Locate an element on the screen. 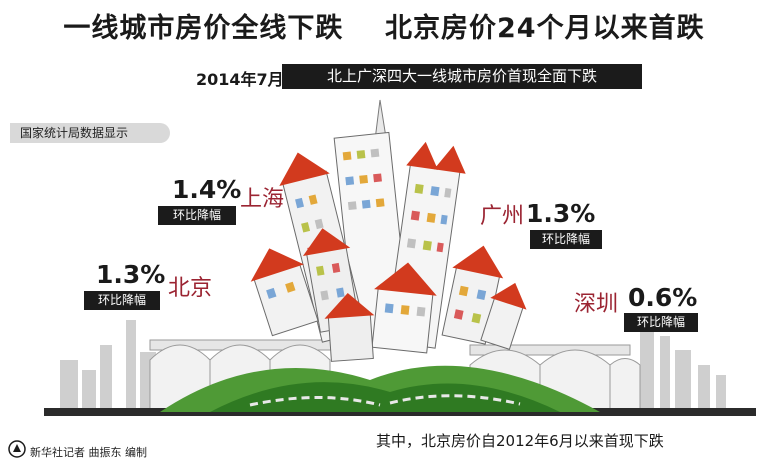 The height and width of the screenshot is (466, 768). footnote: 其中，北京房价自2012年6月以来首现下跌 is located at coordinates (520, 441).